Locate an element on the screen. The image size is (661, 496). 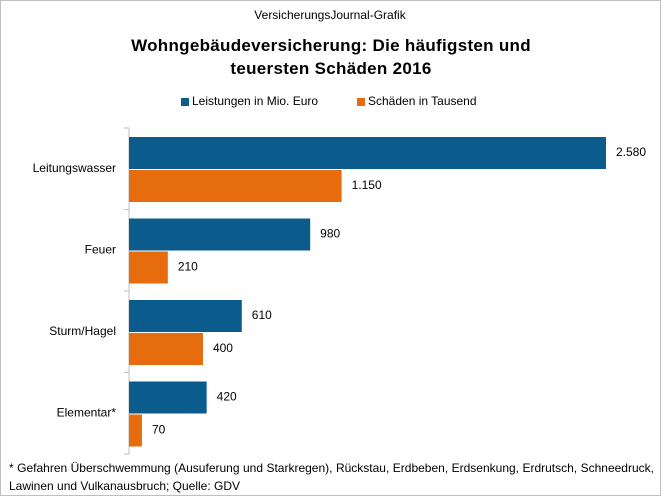
y-tick-label: Sturm/Hagel is located at coordinates (82, 331).